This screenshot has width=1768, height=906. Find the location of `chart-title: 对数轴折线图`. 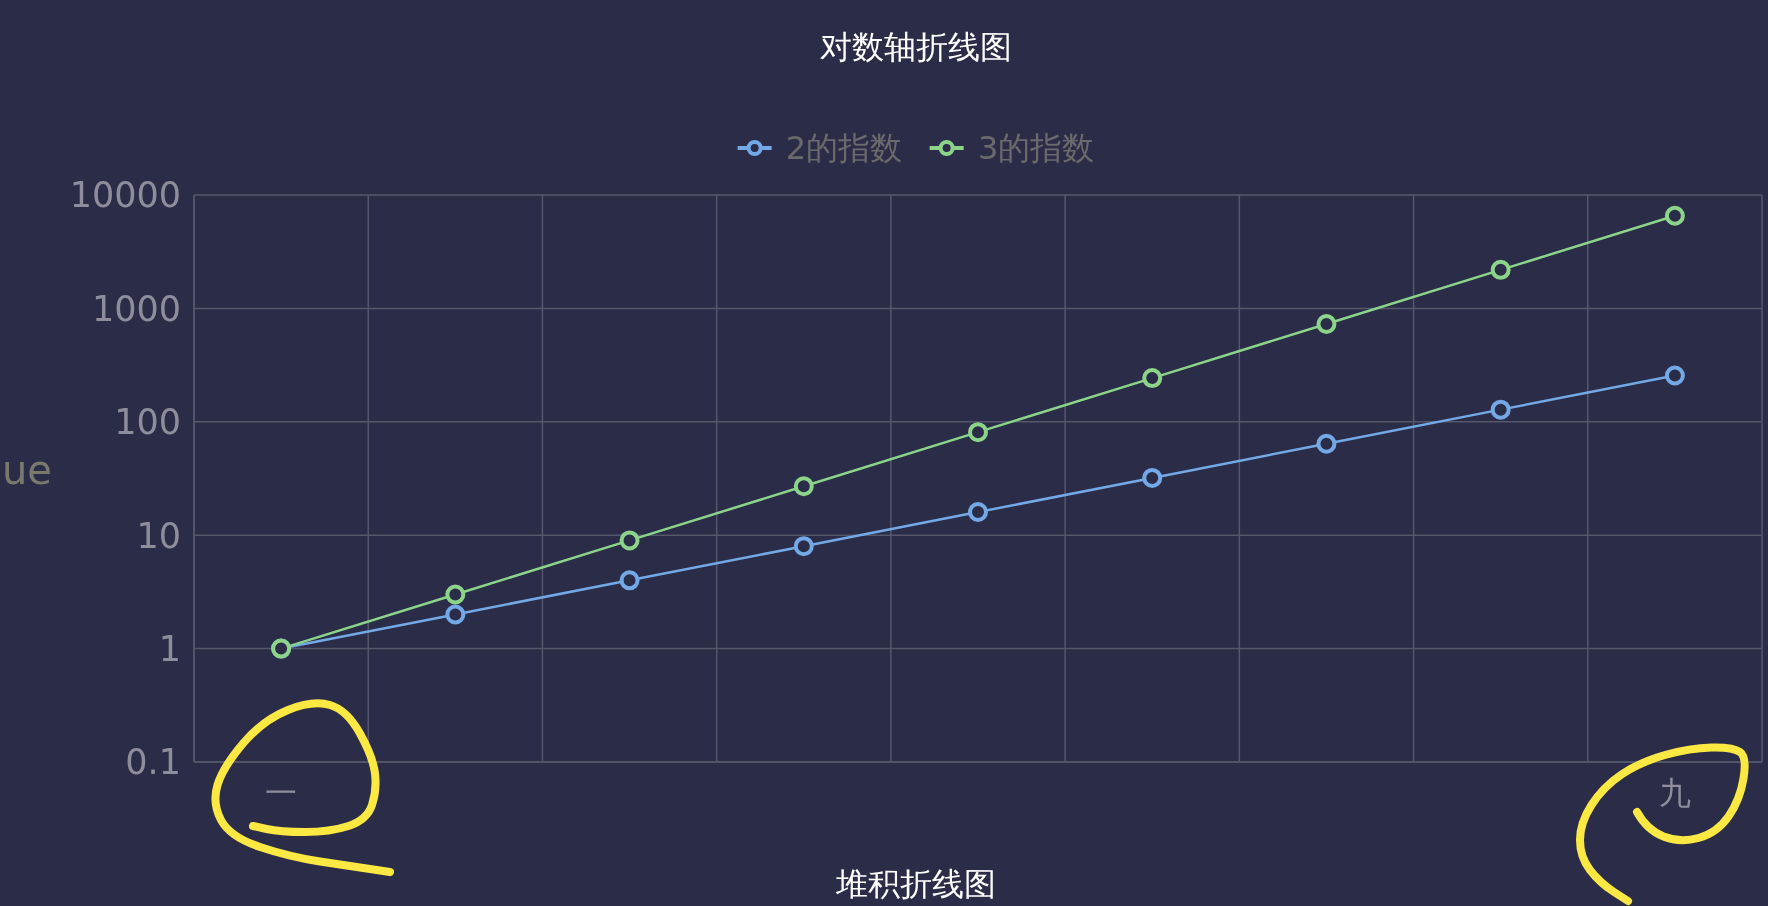

chart-title: 对数轴折线图 is located at coordinates (916, 47).